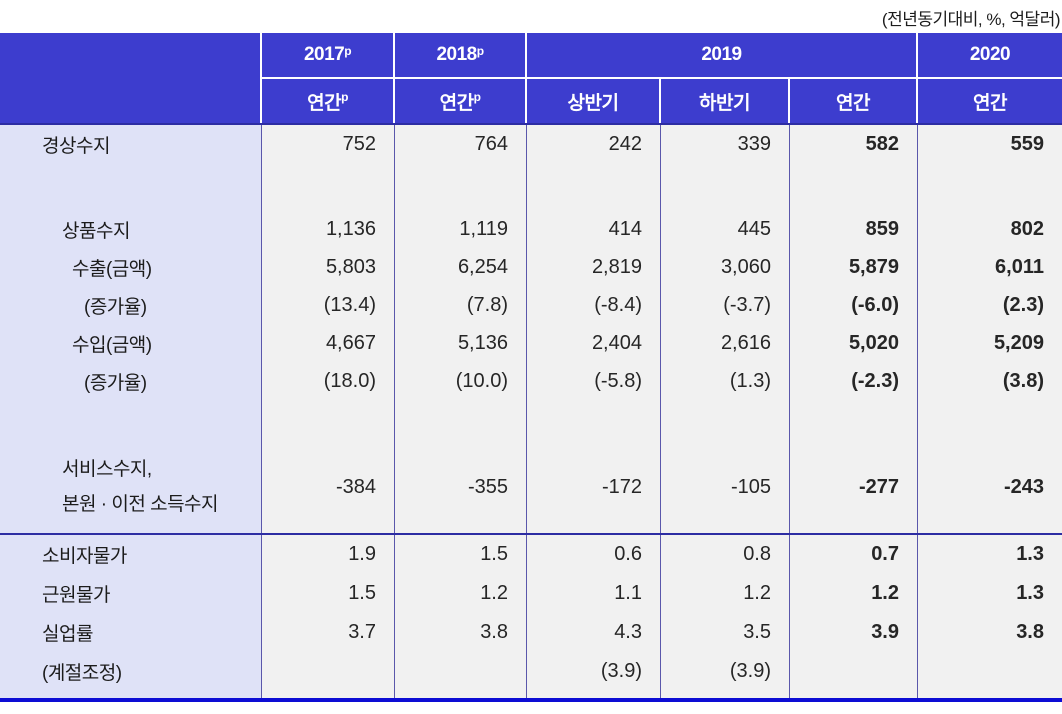  I want to click on header-sub-annual-2019: 연간, so click(854, 101).